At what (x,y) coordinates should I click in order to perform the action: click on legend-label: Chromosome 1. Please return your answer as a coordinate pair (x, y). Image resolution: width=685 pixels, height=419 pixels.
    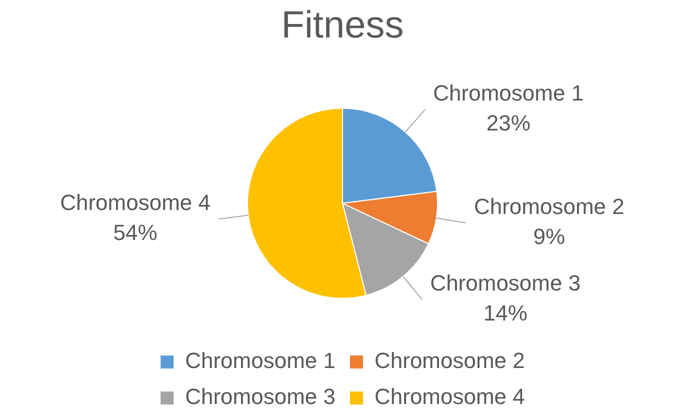
    Looking at the image, I should click on (260, 361).